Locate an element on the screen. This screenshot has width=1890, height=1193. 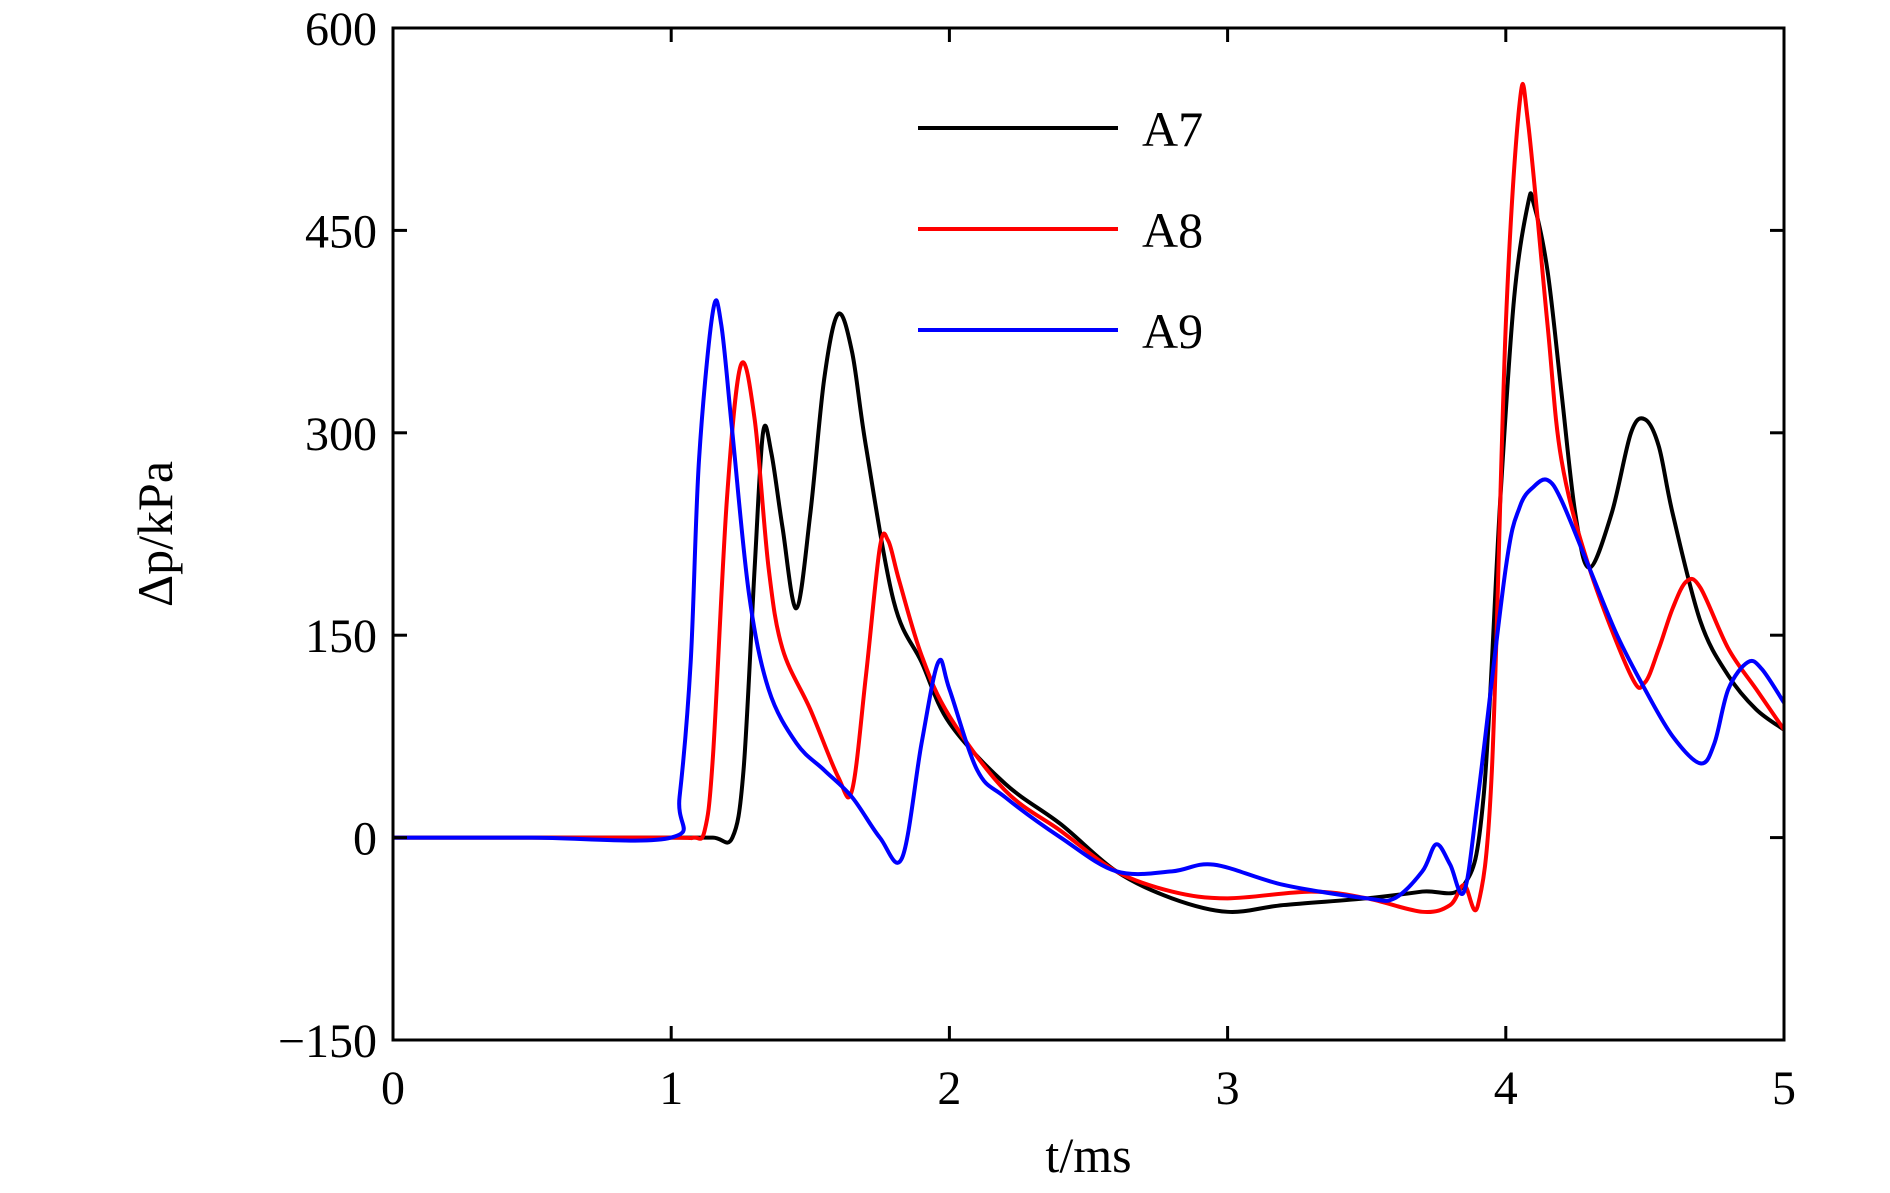
x-tick-label: 2 is located at coordinates (949, 1088).